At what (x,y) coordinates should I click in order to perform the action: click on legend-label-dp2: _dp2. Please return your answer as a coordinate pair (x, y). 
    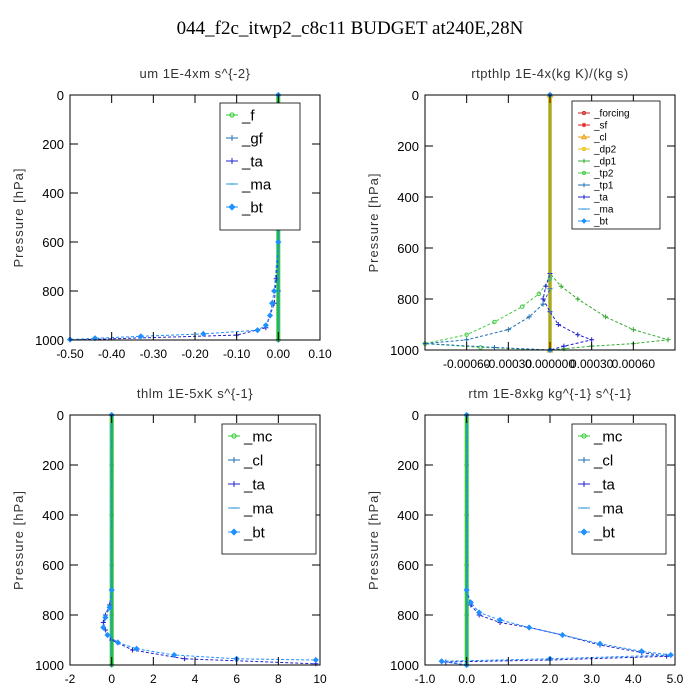
    Looking at the image, I should click on (605, 150).